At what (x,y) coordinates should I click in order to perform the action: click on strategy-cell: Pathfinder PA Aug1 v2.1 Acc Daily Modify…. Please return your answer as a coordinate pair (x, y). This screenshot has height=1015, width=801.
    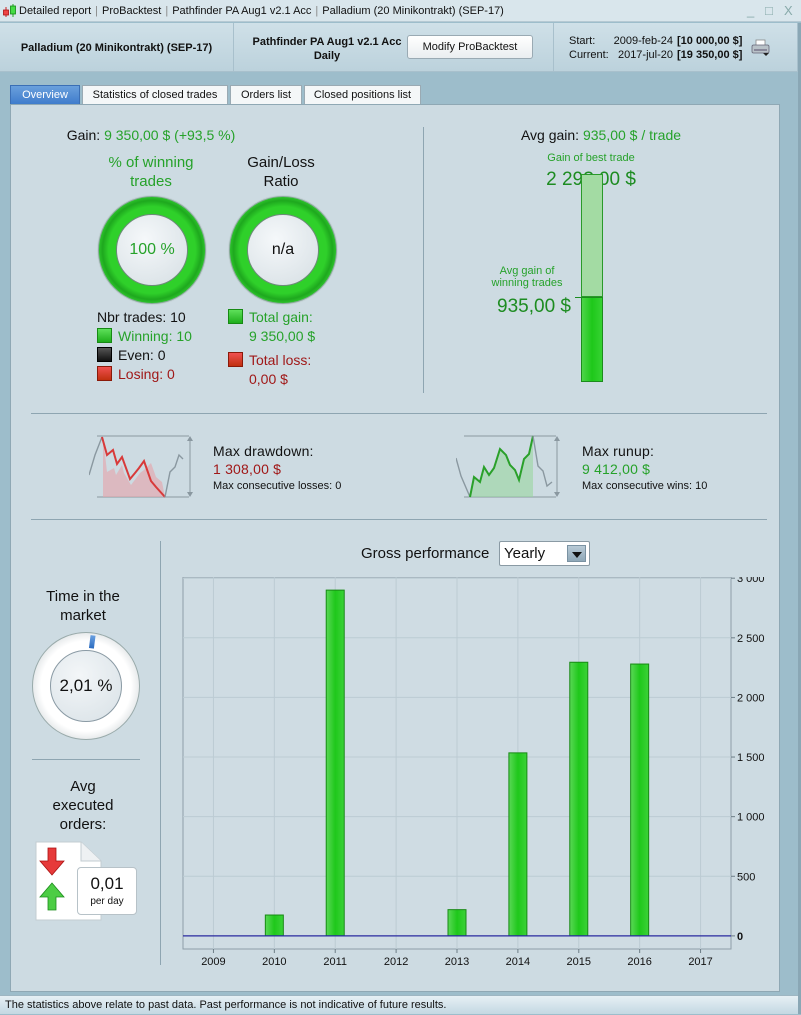
    Looking at the image, I should click on (394, 47).